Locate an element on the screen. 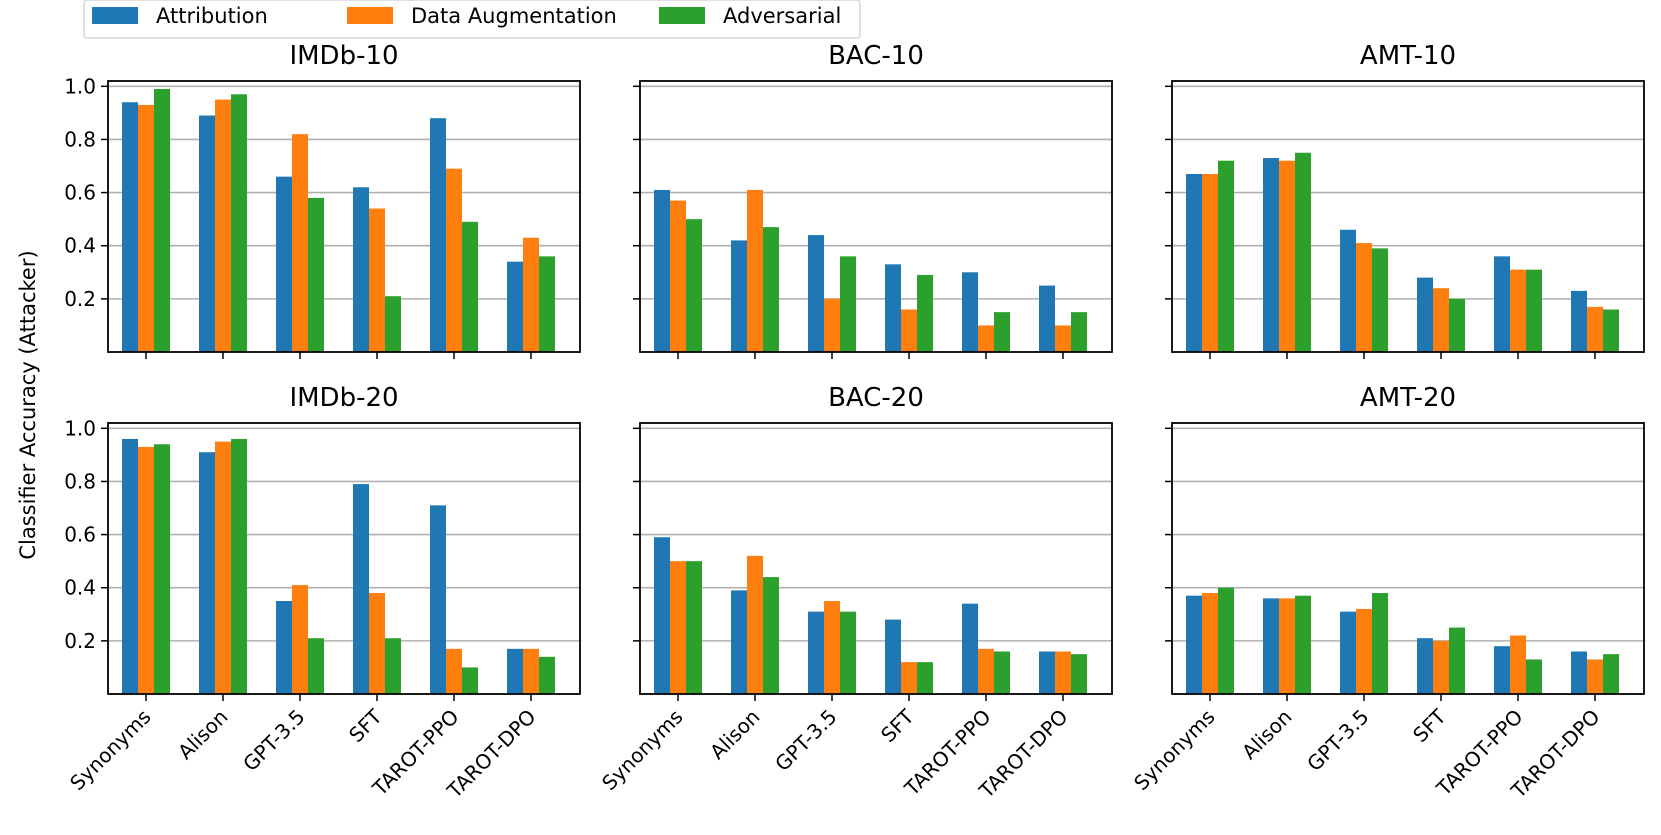  chart-panel: IMDb-10 0.2 0.4 0.6 0.8 1.0 is located at coordinates (322, 200).